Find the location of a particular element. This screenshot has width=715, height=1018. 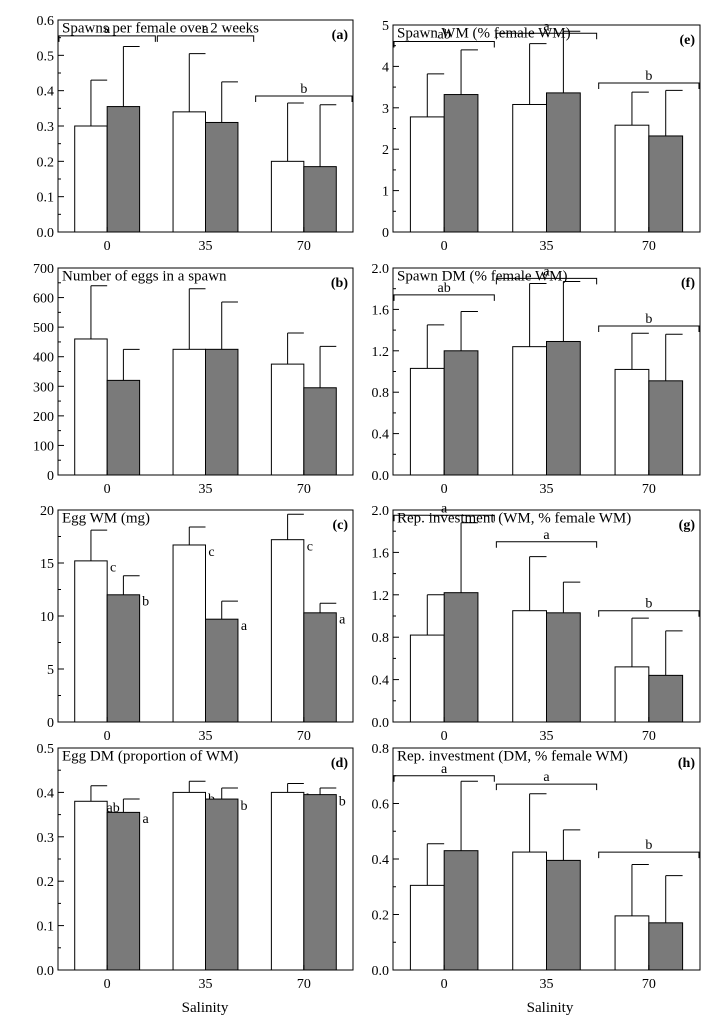

panel-label: (h) is located at coordinates (686, 763).